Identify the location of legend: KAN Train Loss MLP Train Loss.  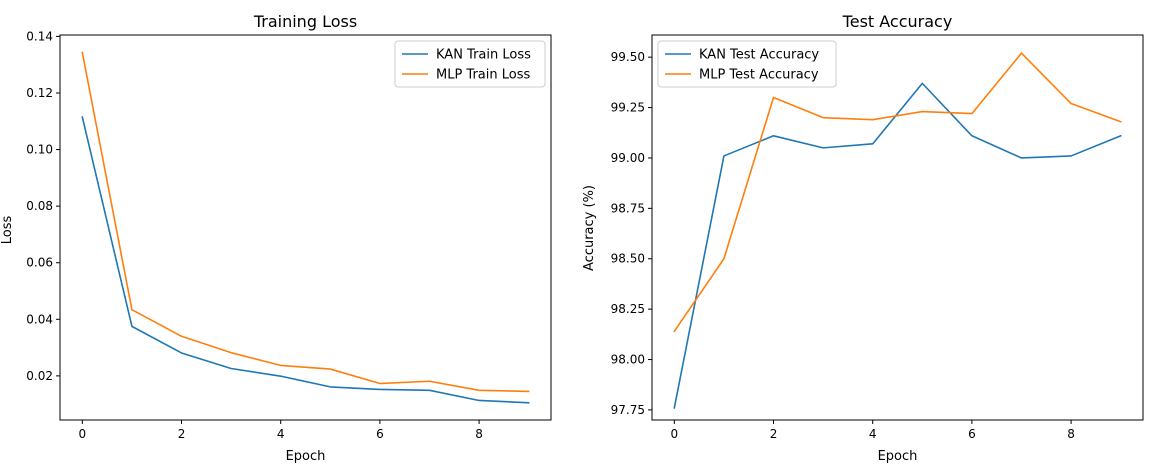
(470, 64).